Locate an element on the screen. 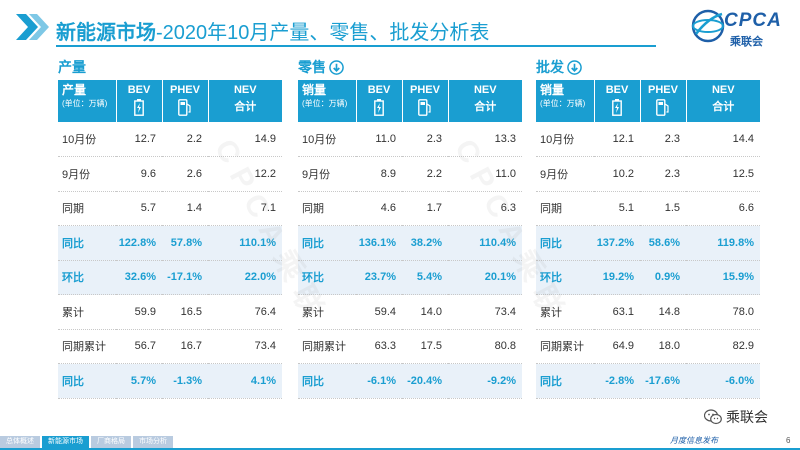  table-row-highlight: 环比 32.6% -17.1% 22.0% is located at coordinates (170, 277).